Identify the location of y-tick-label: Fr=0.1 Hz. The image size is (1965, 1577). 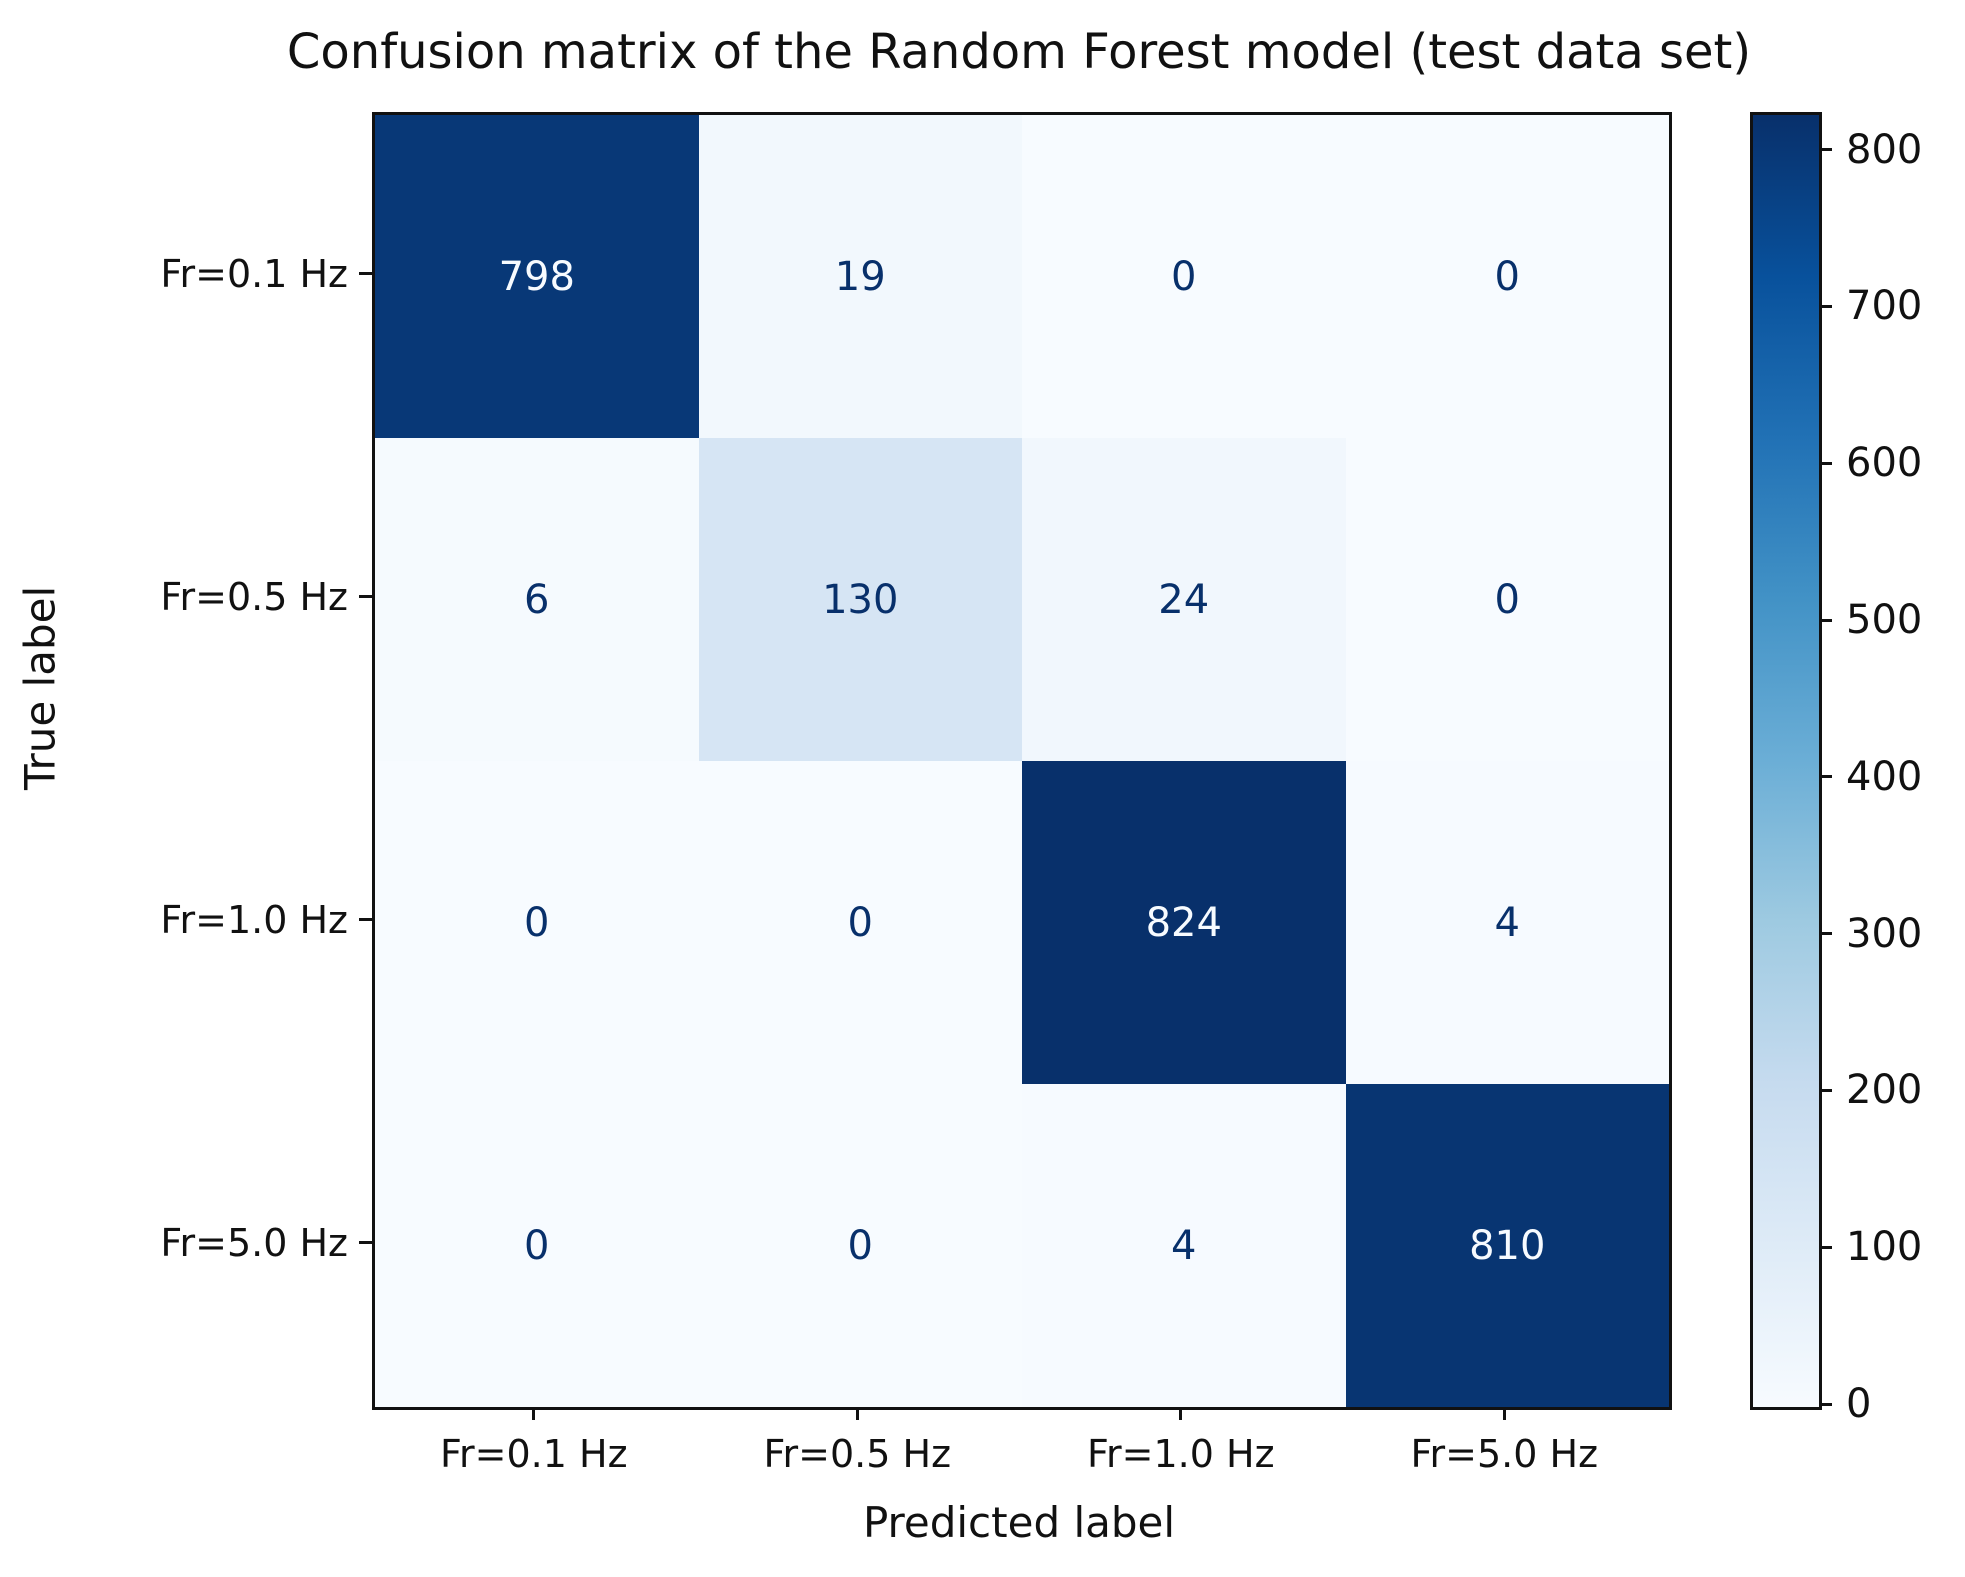
(254, 273).